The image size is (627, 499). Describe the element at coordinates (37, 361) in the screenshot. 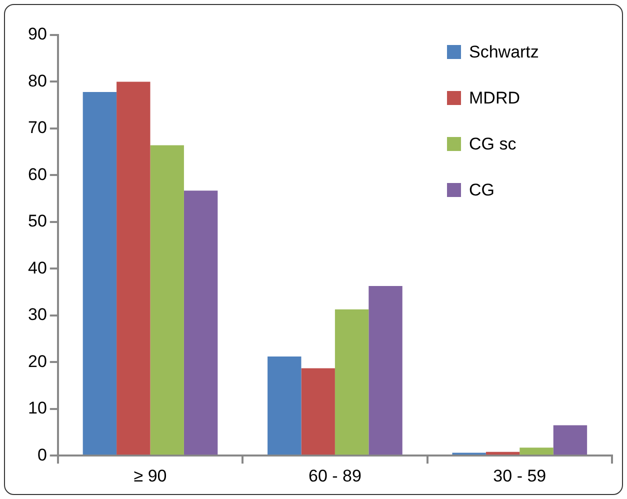

I see `y-tick-label: 20` at that location.